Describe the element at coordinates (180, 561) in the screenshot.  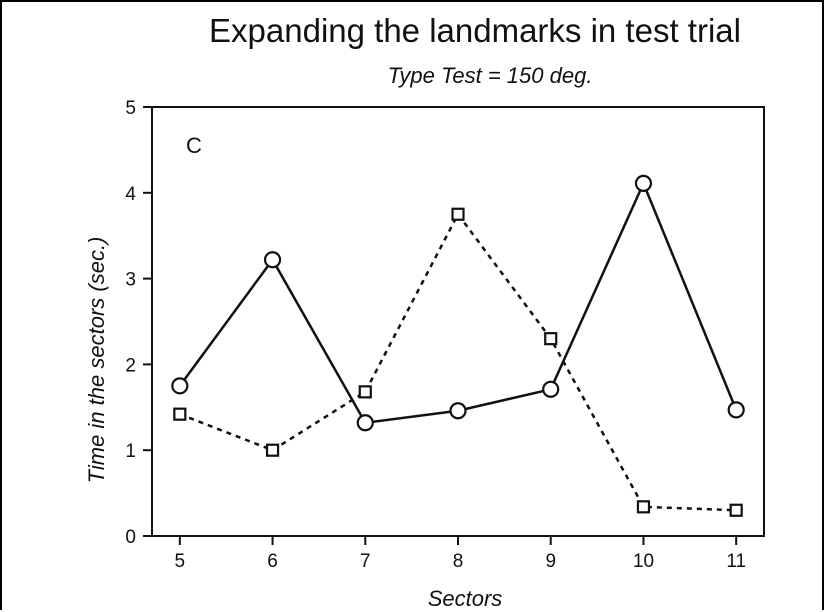
I see `x-tick-label: 5` at that location.